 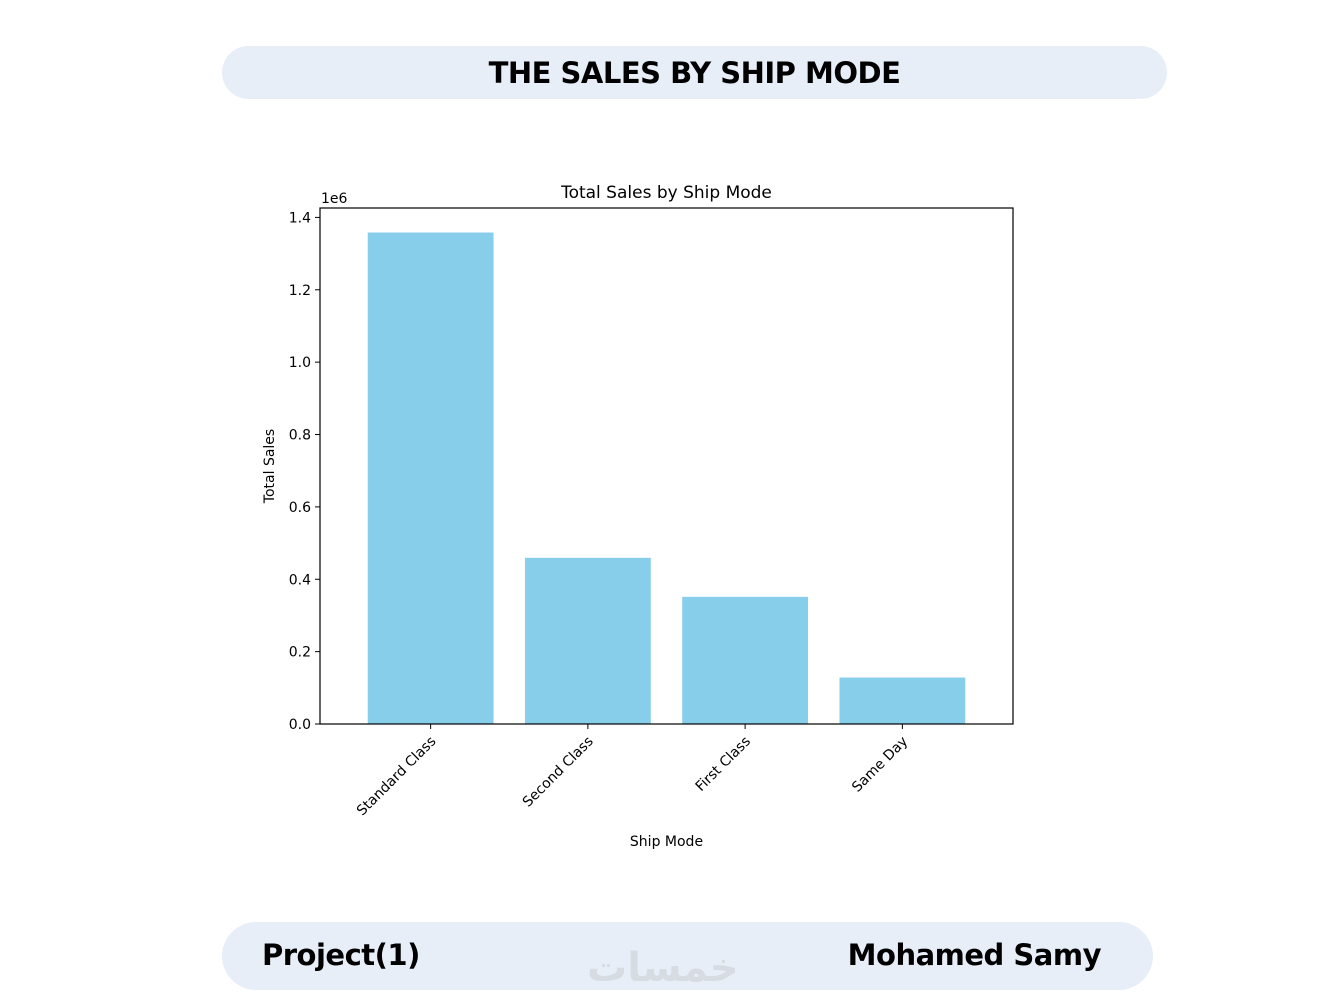 I want to click on footer-banner: Project(1) خمسات Mohamed Samy, so click(x=687, y=956).